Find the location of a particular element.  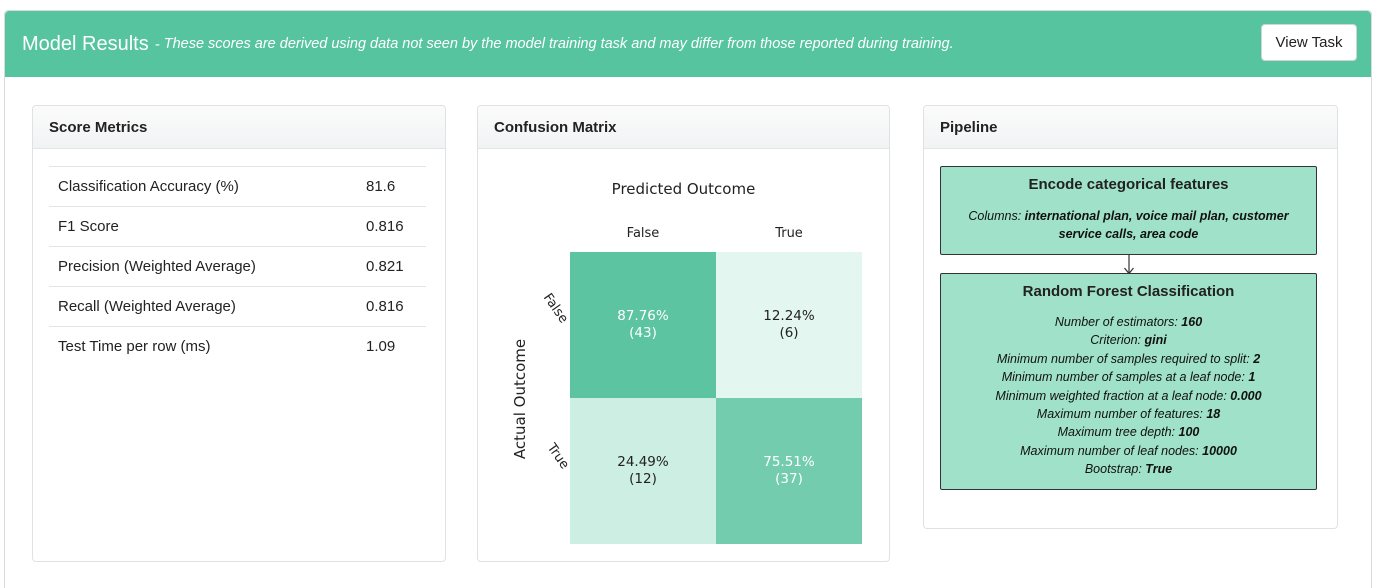

param-line: Maximum number of leaf nodes: 10000 is located at coordinates (1128, 451).